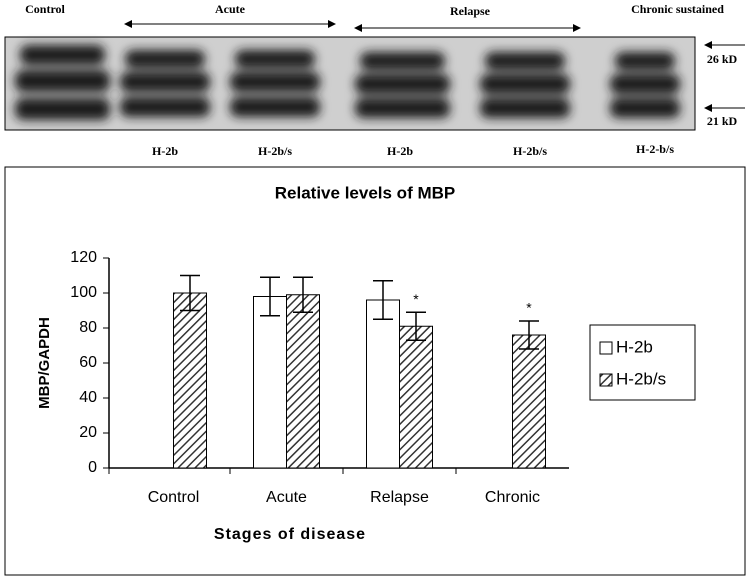  Describe the element at coordinates (290, 534) in the screenshot. I see `x-axis-title: Stages of disease` at that location.